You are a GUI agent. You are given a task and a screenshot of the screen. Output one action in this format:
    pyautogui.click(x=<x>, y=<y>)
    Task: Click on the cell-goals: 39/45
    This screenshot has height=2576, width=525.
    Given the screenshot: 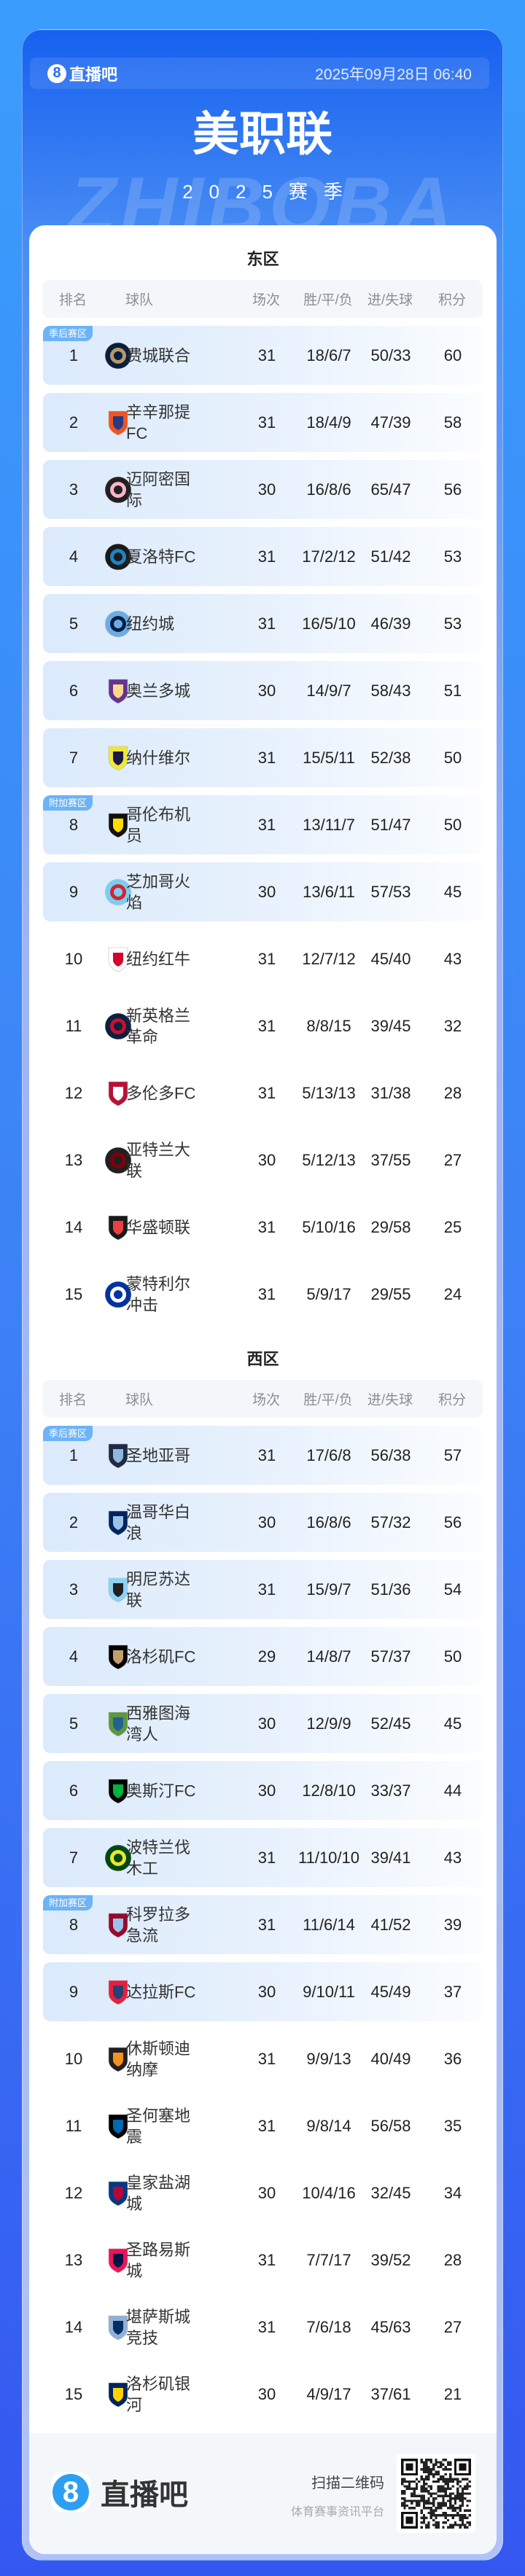 What is the action you would take?
    pyautogui.click(x=390, y=1025)
    